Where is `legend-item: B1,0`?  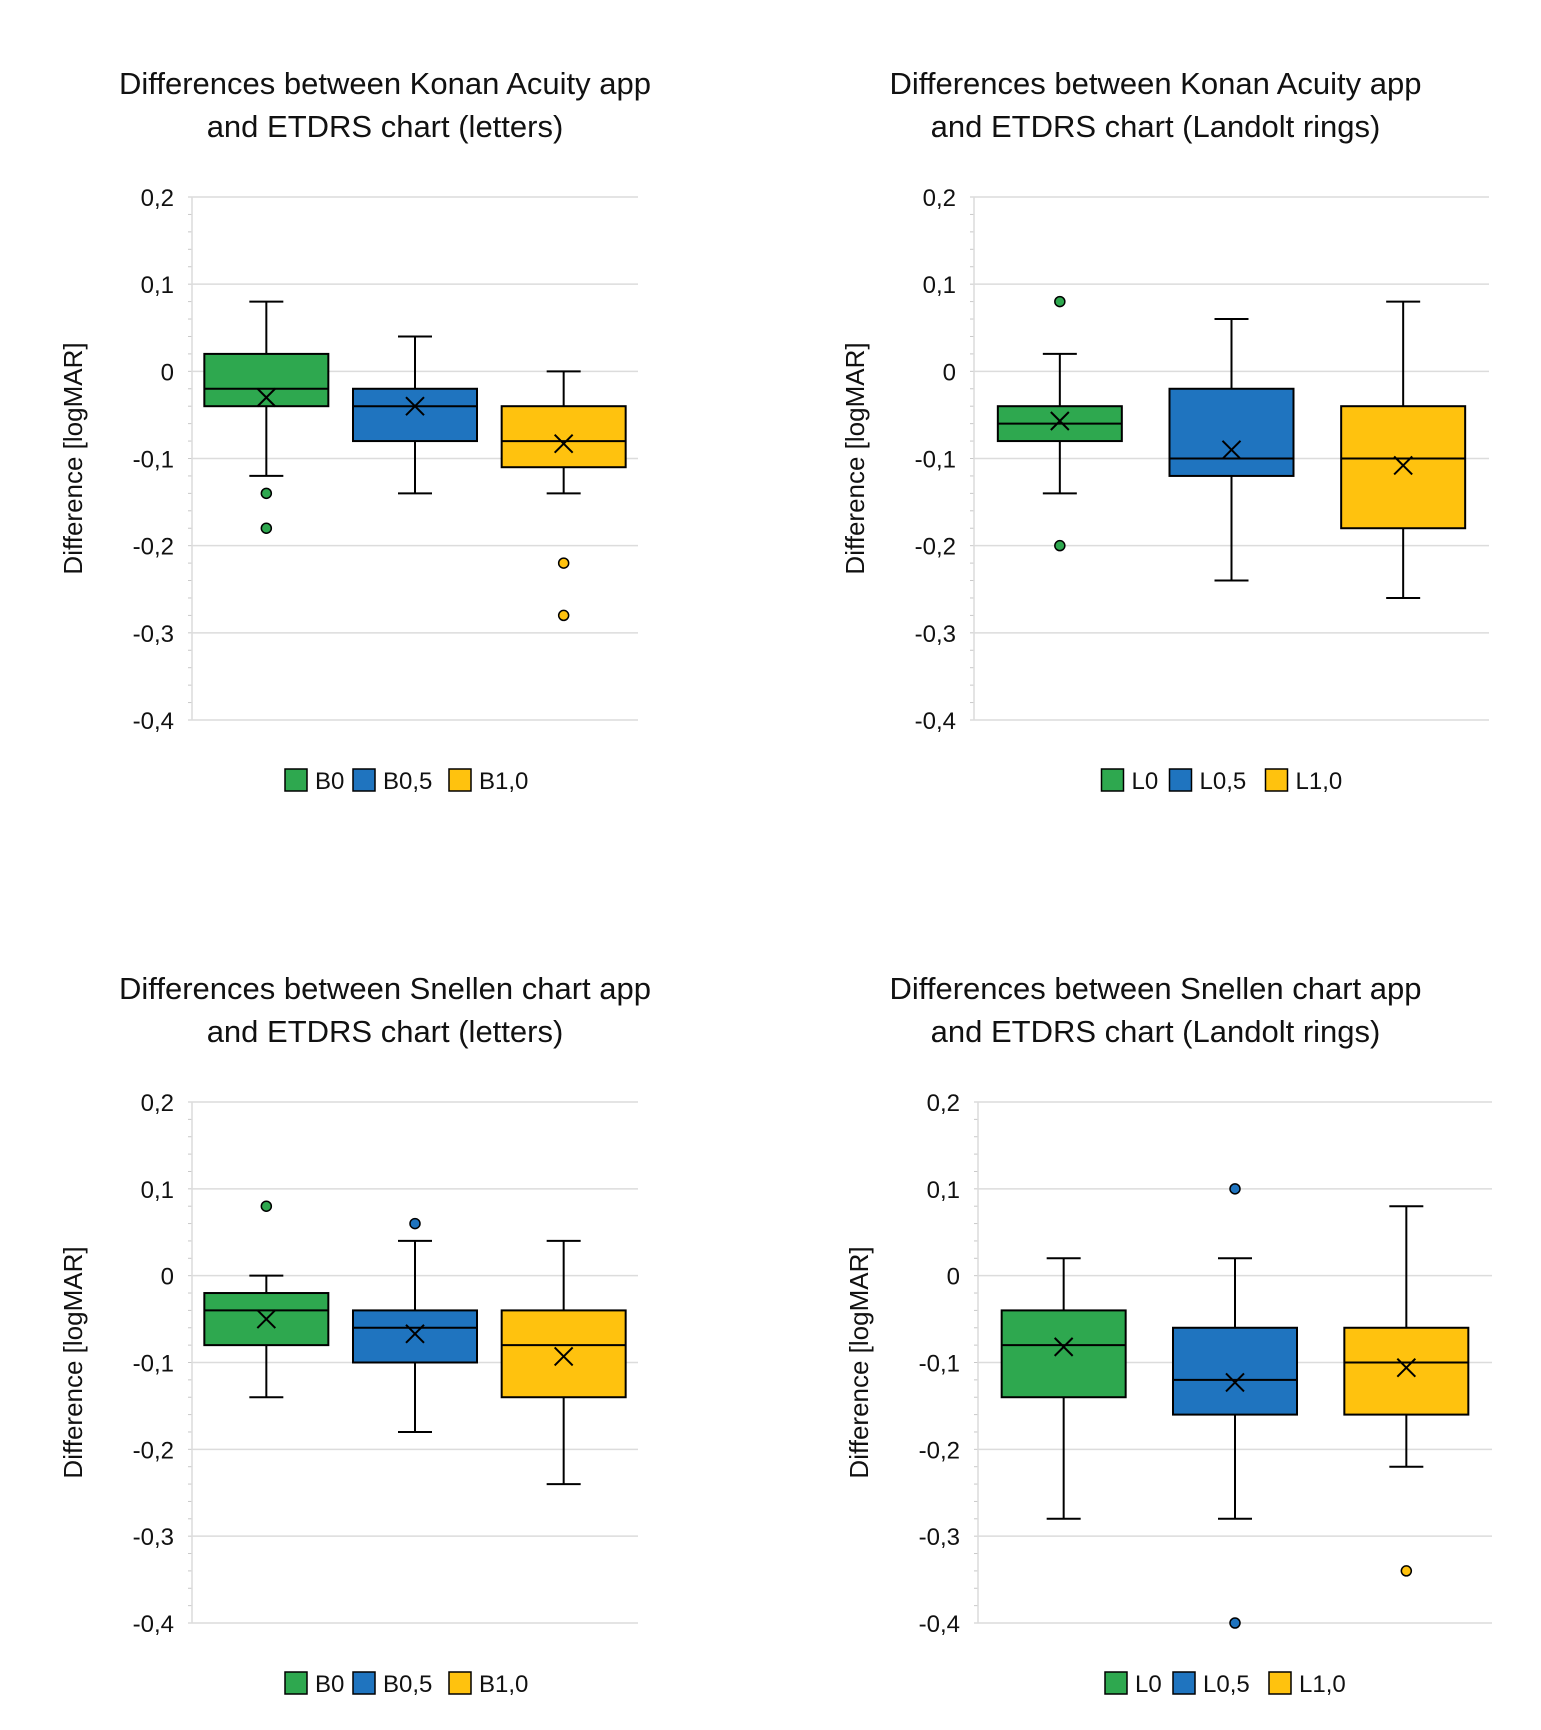 legend-item: B1,0 is located at coordinates (488, 781).